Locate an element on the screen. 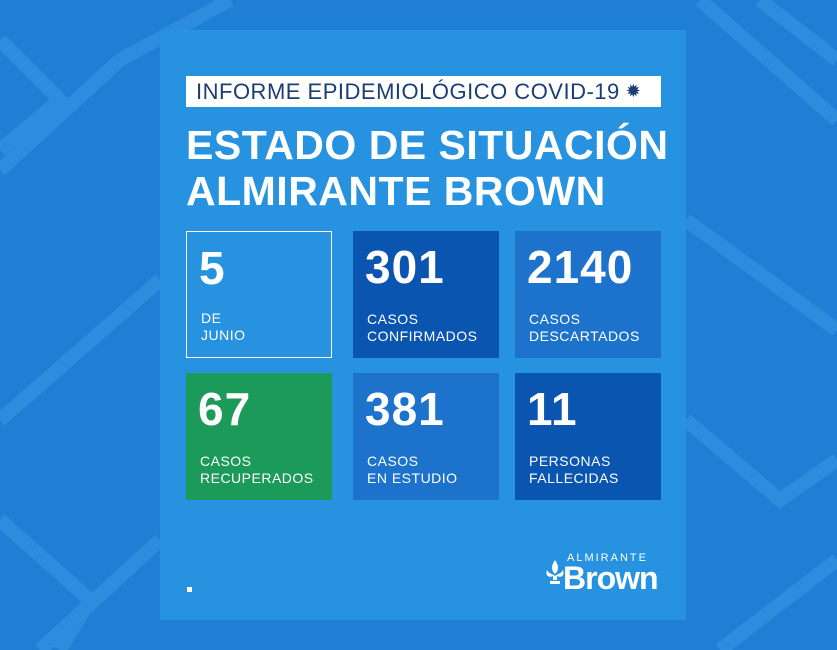 This screenshot has width=837, height=650. recovered-cases-label: CASOS RECUPERADOS is located at coordinates (257, 470).